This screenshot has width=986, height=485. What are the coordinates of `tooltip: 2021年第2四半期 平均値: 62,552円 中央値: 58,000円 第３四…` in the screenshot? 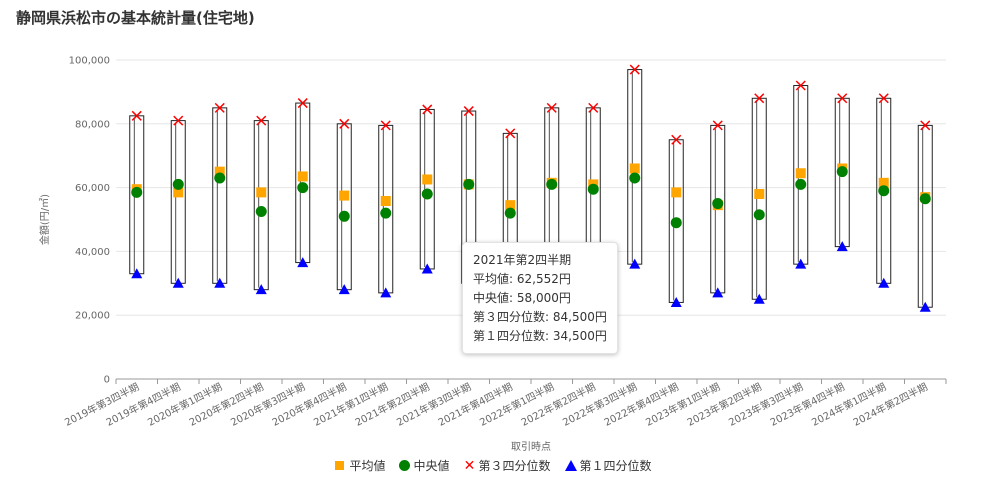 It's located at (540, 298).